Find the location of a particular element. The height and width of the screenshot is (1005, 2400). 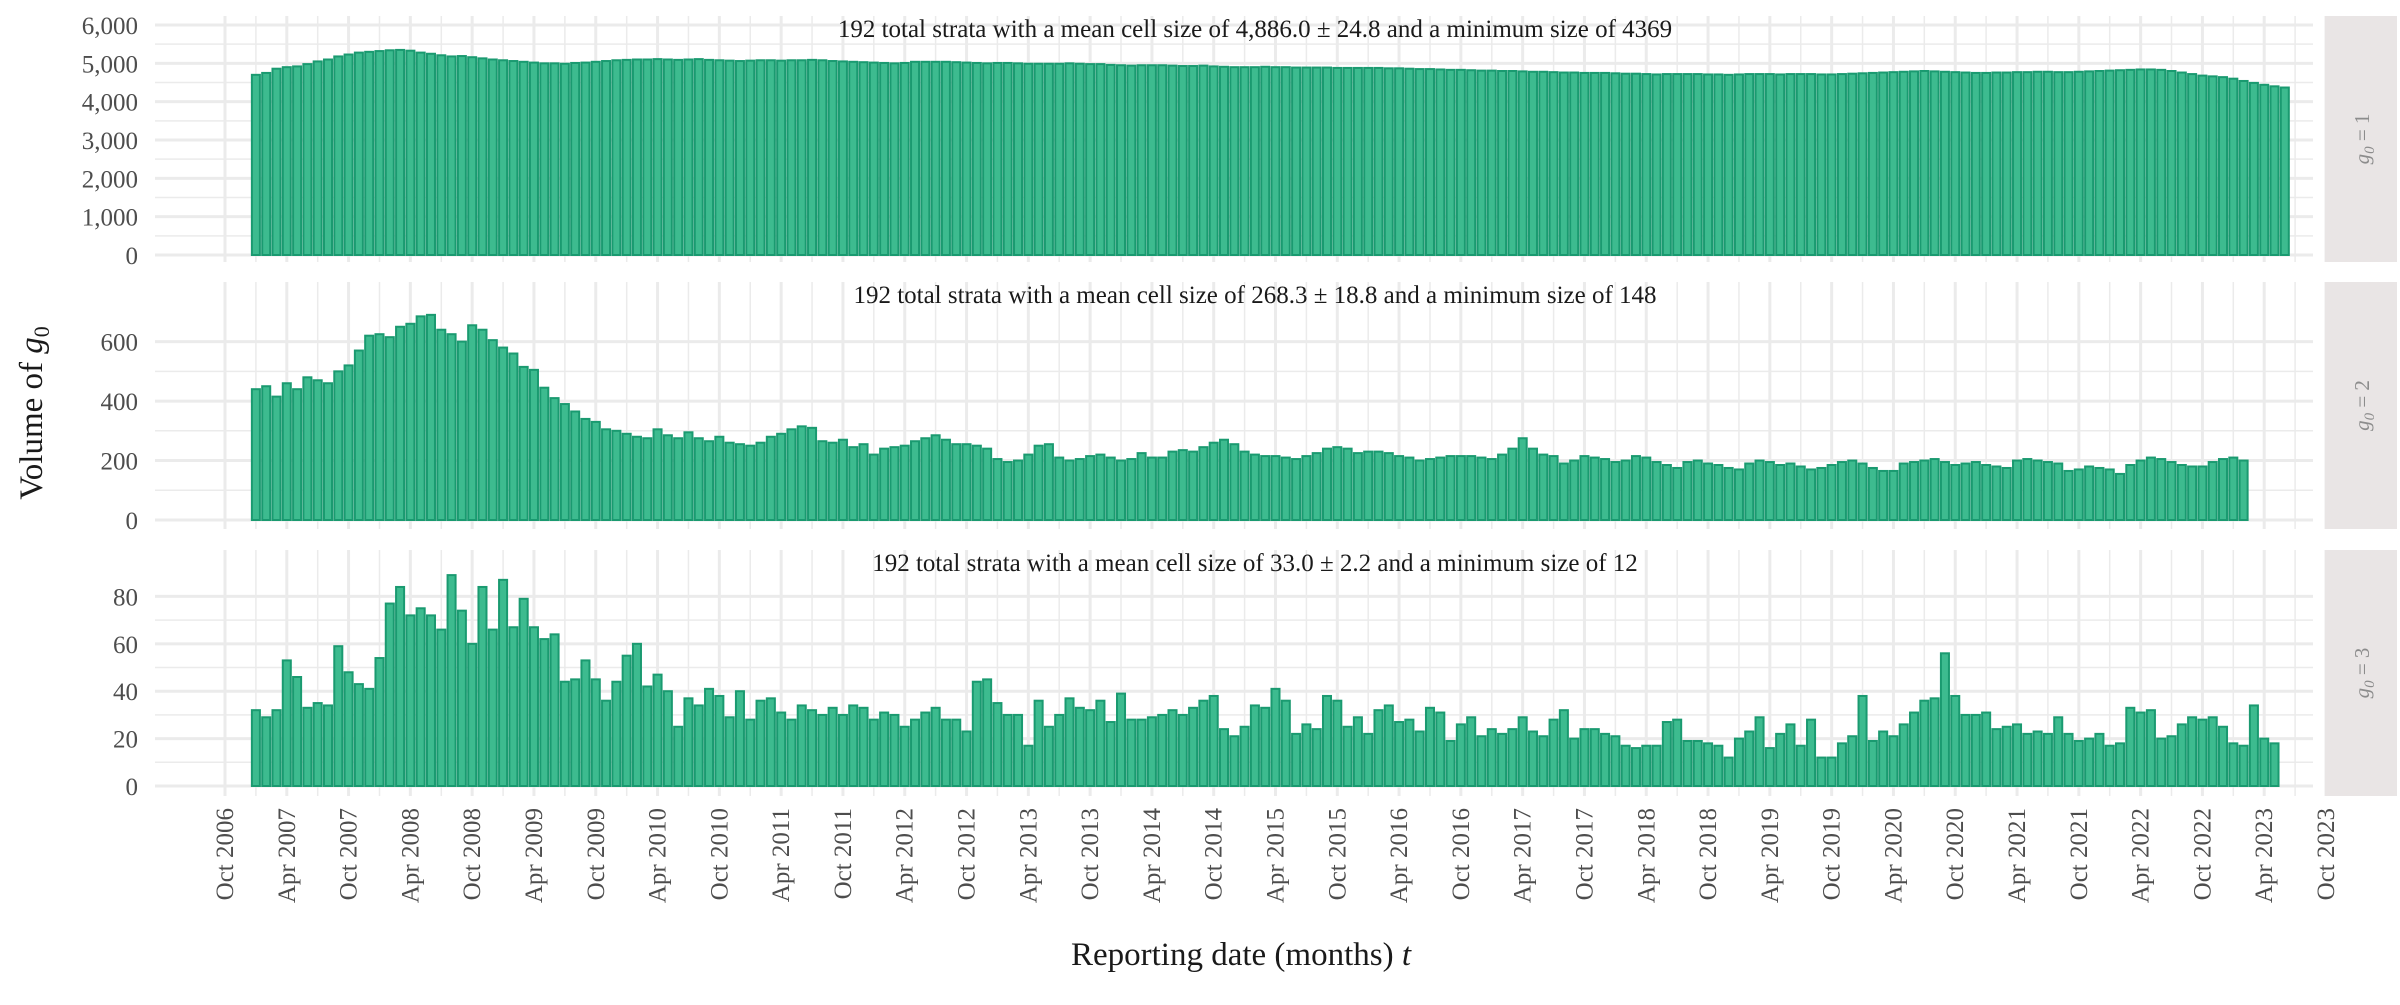

x-tick-label: Apr 2020 is located at coordinates (1893, 855).